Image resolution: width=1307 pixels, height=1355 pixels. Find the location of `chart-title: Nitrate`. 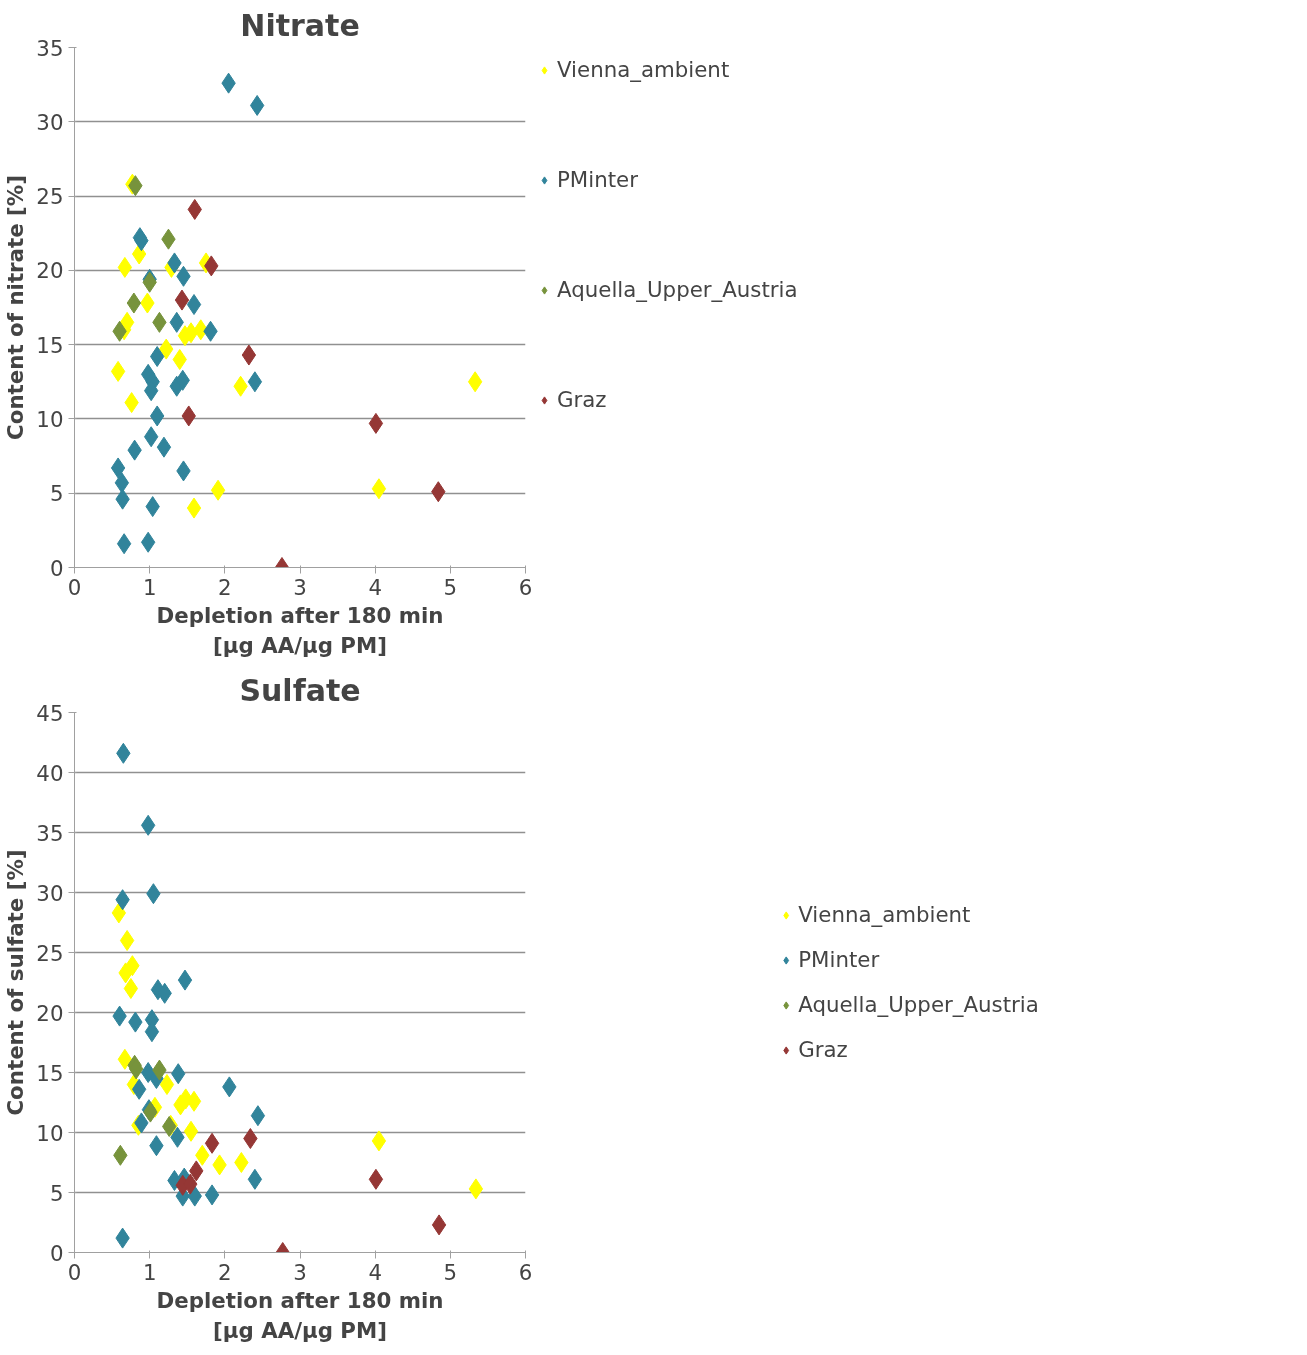

chart-title: Nitrate is located at coordinates (300, 25).